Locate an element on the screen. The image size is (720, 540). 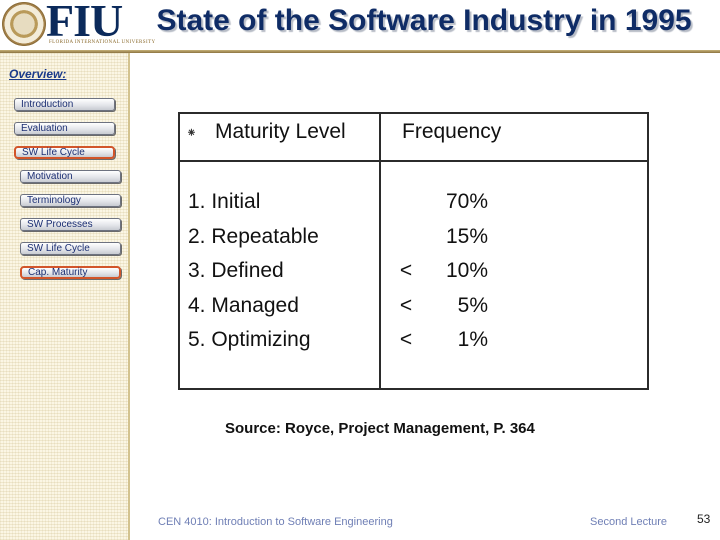
maturity-level-item: 2. Repeatable is located at coordinates (253, 236).